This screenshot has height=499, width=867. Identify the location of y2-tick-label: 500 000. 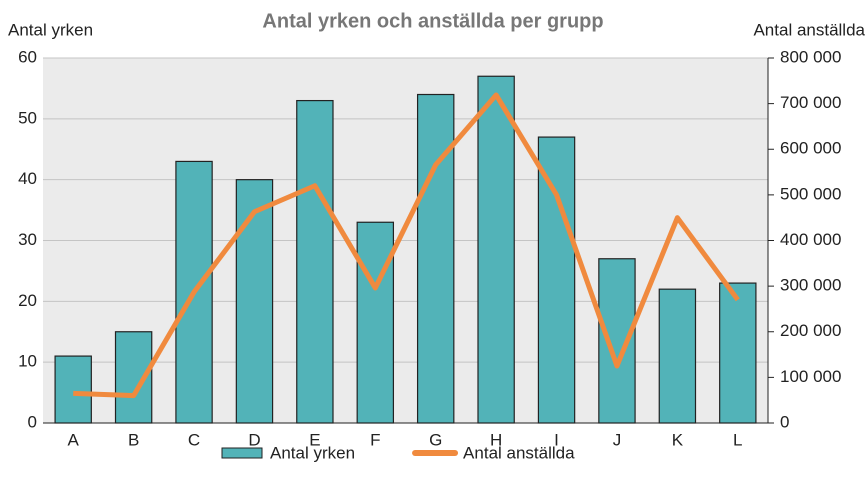
(810, 193).